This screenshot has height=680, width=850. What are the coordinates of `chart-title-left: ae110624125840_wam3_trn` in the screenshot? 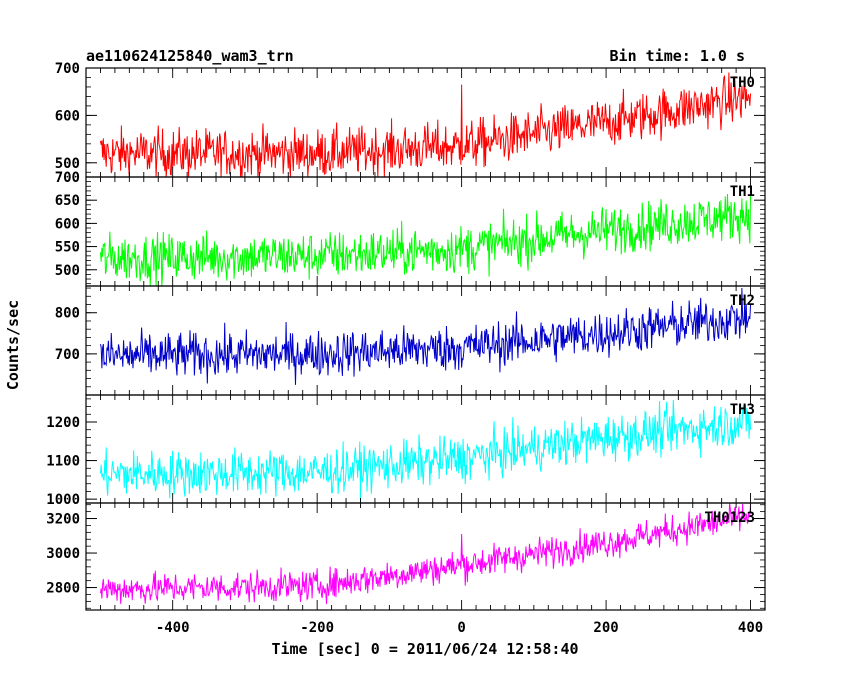 It's located at (190, 56).